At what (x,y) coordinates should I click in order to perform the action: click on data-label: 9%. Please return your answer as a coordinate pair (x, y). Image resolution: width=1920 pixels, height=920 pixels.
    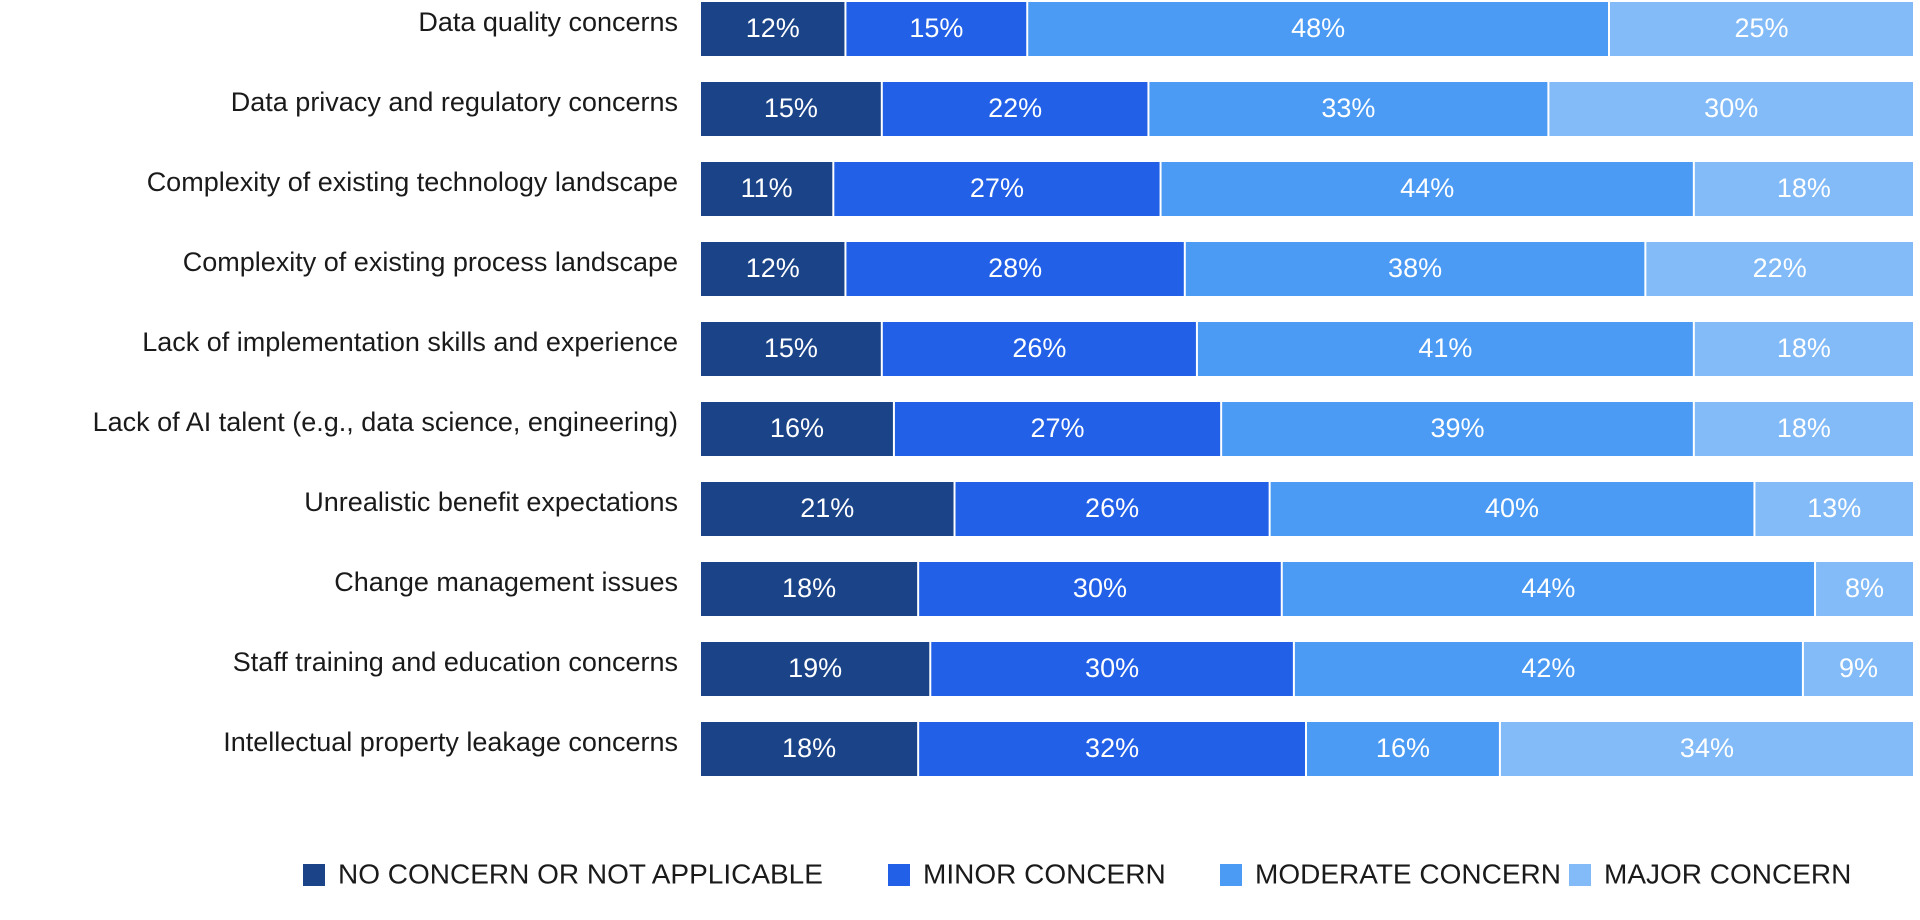
    Looking at the image, I should click on (1858, 668).